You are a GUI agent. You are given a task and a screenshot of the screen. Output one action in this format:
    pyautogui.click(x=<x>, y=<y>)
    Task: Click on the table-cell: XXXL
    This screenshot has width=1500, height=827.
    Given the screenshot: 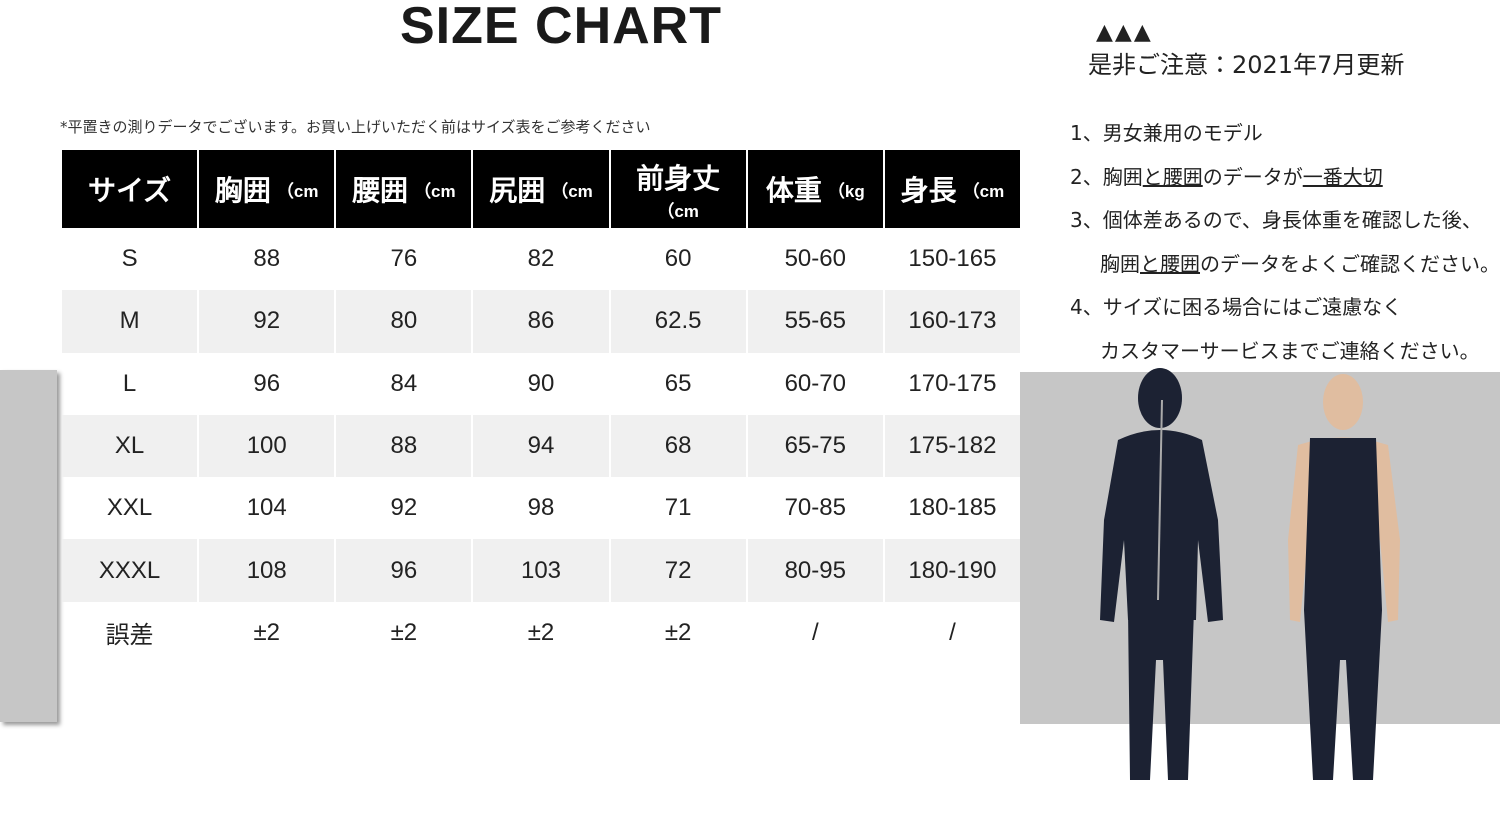 What is the action you would take?
    pyautogui.click(x=130, y=570)
    